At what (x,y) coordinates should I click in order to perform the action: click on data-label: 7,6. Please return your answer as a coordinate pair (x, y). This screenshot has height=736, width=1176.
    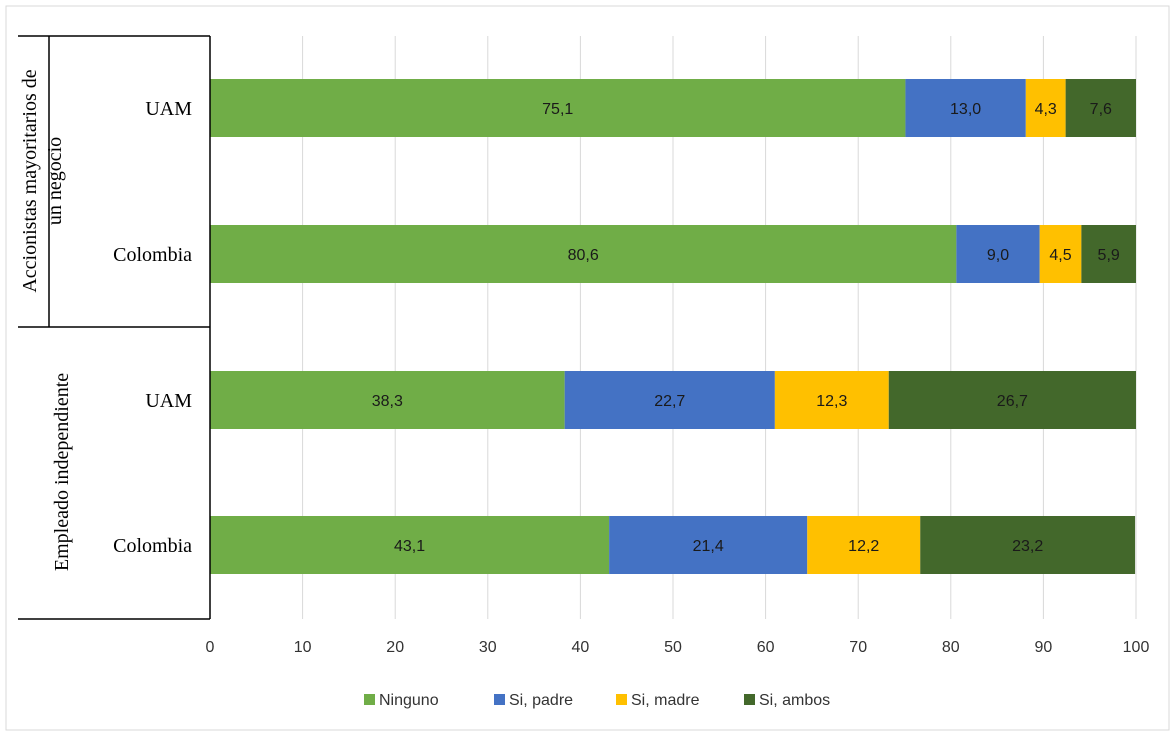
    Looking at the image, I should click on (1101, 109).